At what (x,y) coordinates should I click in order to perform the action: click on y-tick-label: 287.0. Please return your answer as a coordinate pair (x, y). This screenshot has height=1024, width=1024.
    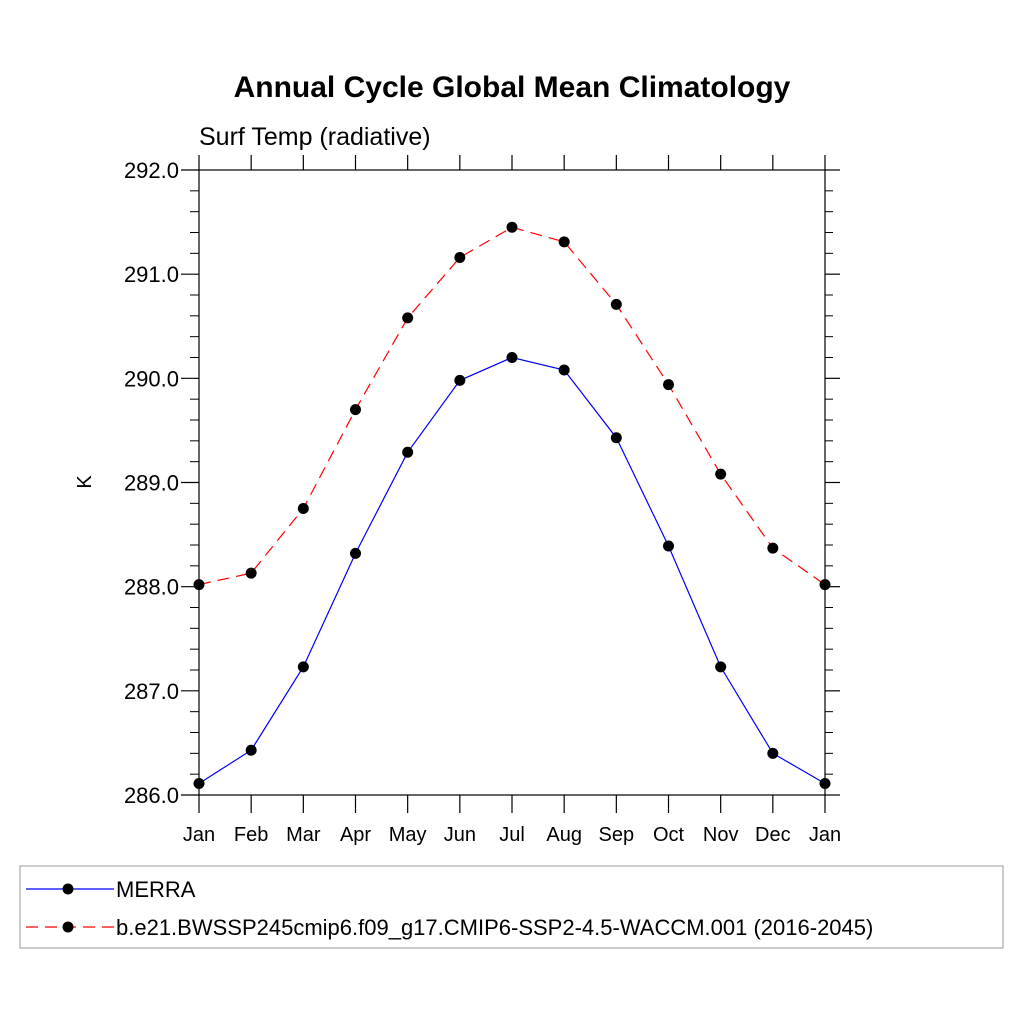
    Looking at the image, I should click on (151, 691).